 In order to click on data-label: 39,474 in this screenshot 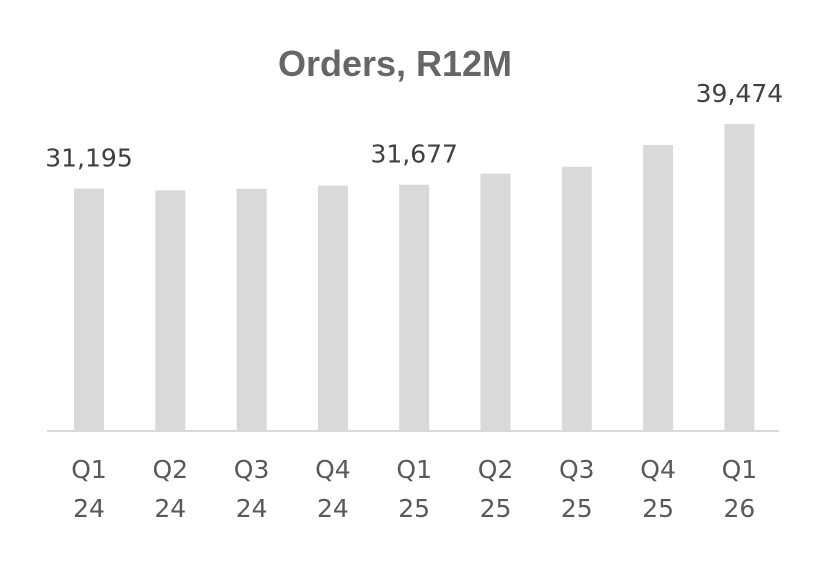, I will do `click(739, 93)`.